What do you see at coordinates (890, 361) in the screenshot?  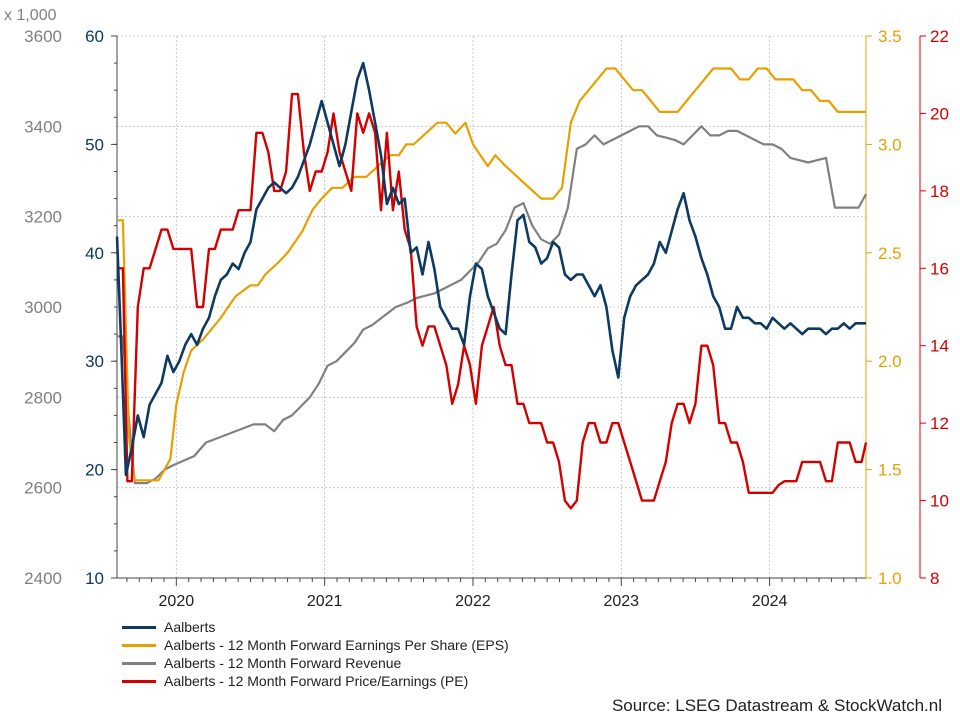 I see `y-tick-label-eps: 2.0` at bounding box center [890, 361].